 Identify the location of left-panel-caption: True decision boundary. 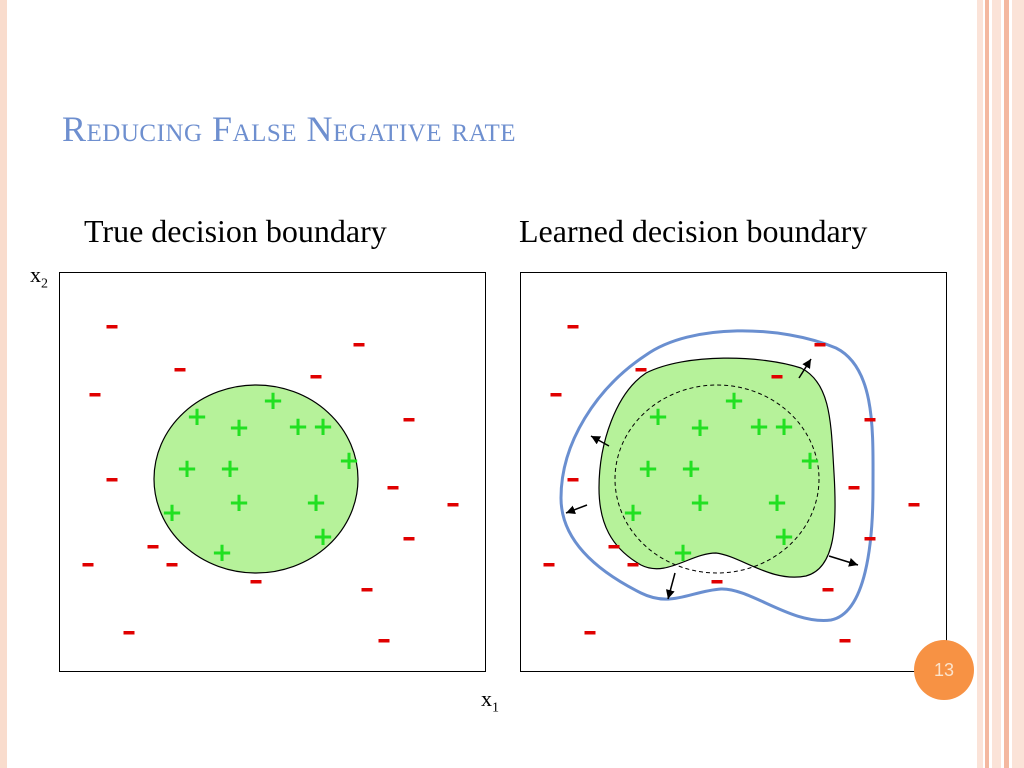
(235, 231).